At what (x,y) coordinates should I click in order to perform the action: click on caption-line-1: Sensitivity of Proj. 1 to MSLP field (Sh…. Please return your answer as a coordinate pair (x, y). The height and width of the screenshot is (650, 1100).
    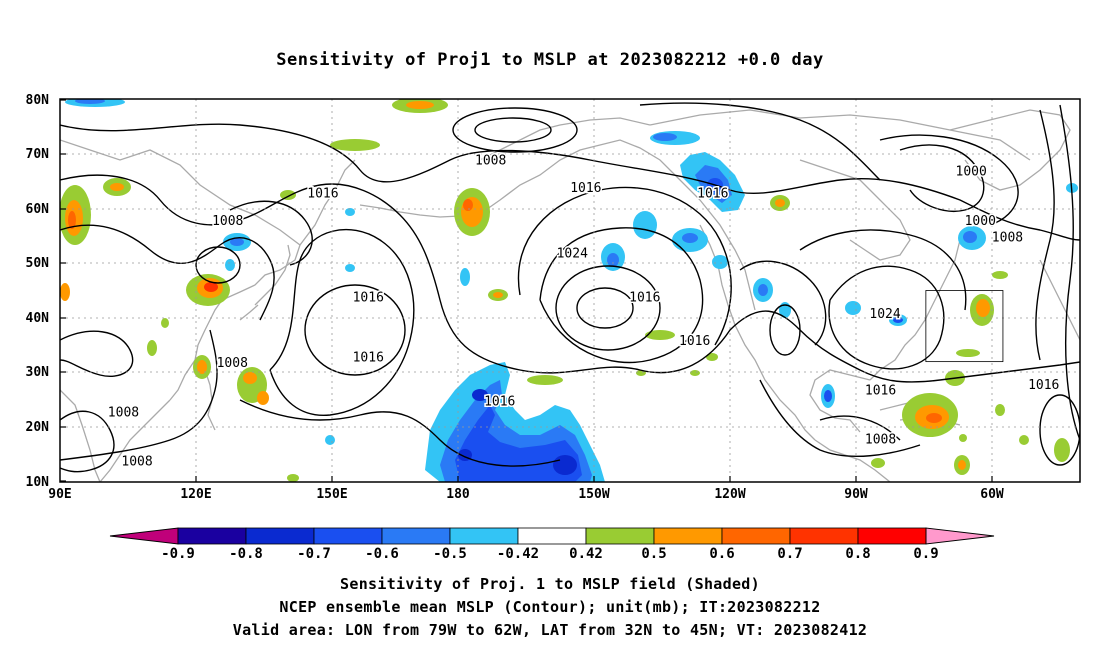
    Looking at the image, I should click on (550, 584).